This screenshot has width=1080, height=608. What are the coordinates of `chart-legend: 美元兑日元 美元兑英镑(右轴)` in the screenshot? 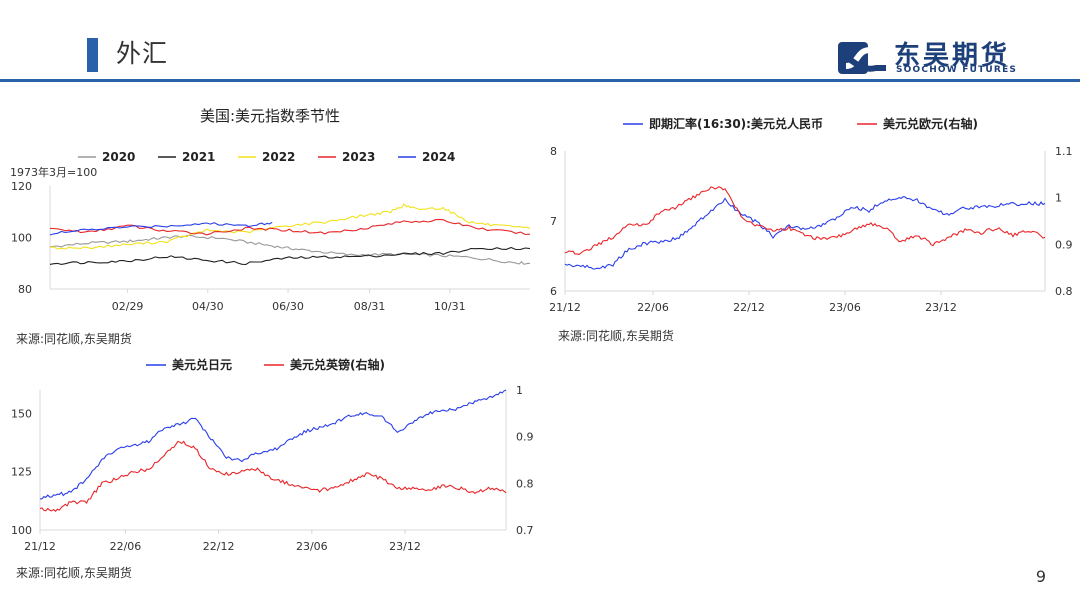 It's located at (265, 364).